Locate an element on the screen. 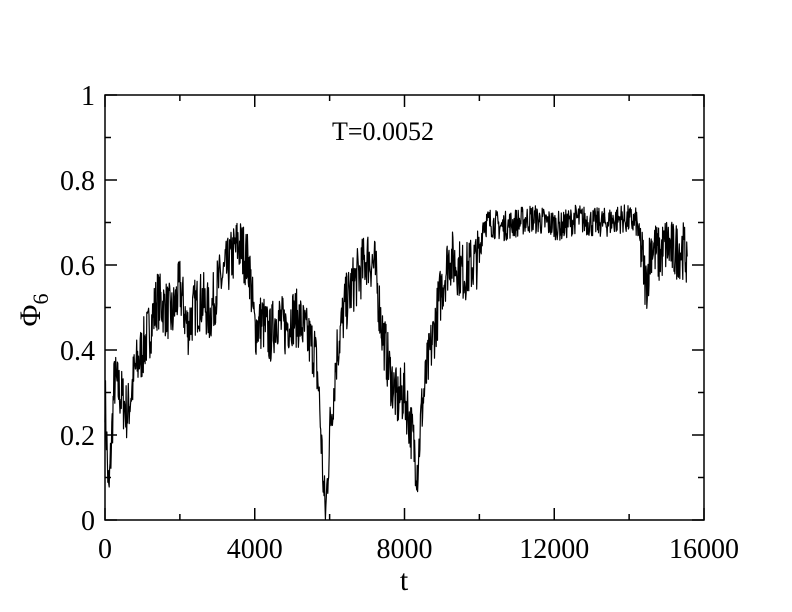  y-tick-label: 0 is located at coordinates (88, 521).